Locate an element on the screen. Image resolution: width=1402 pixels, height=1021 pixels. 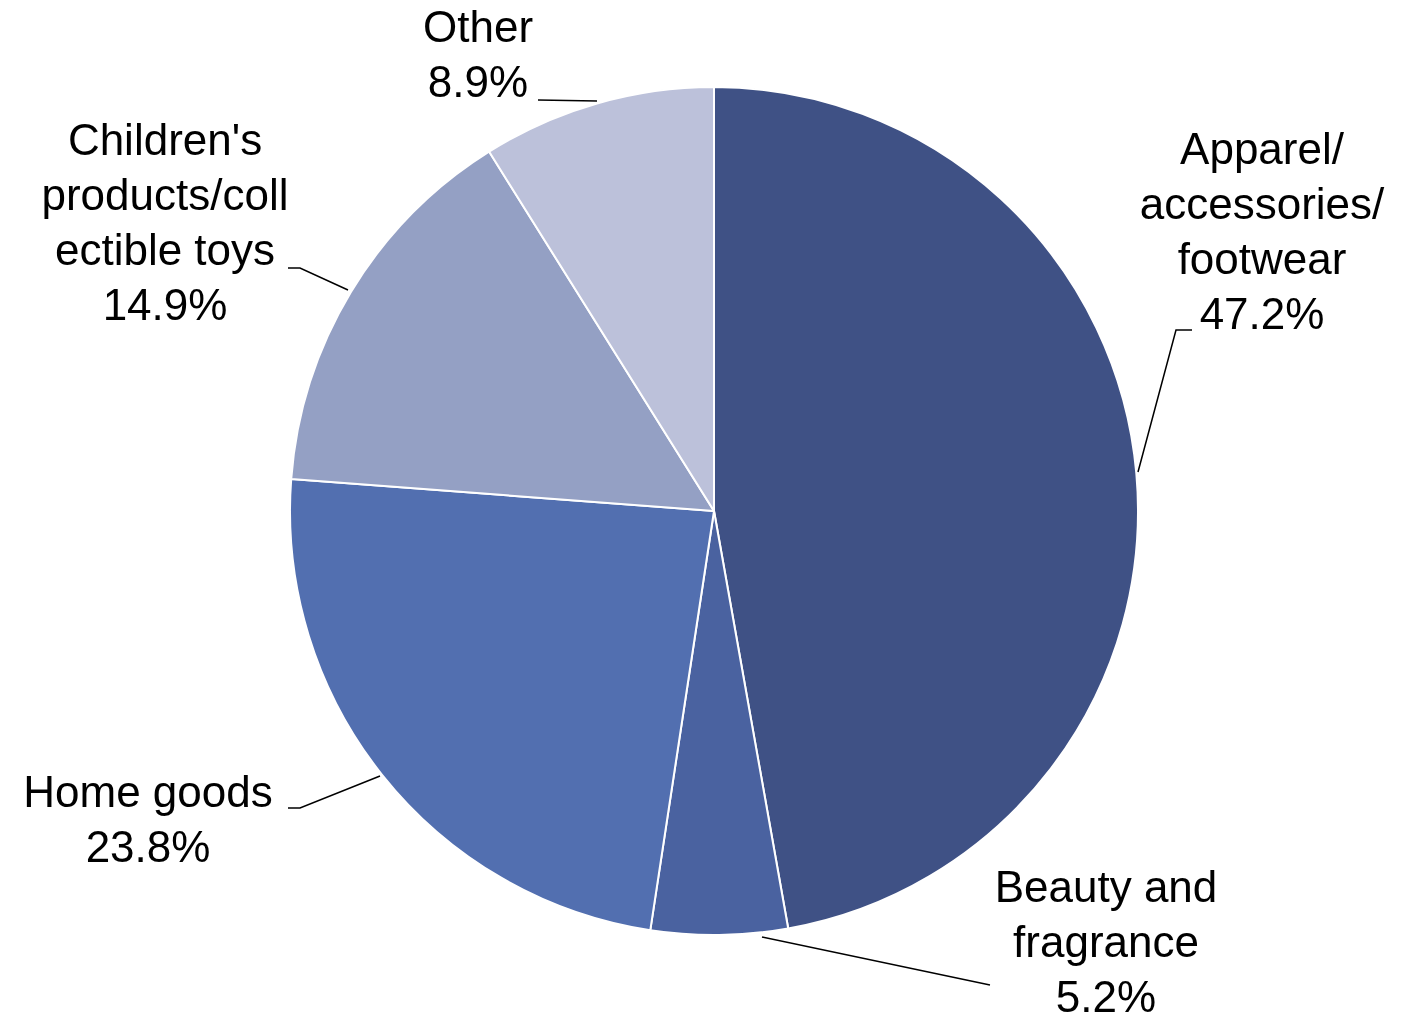
data-label: 47.2% is located at coordinates (1262, 314).